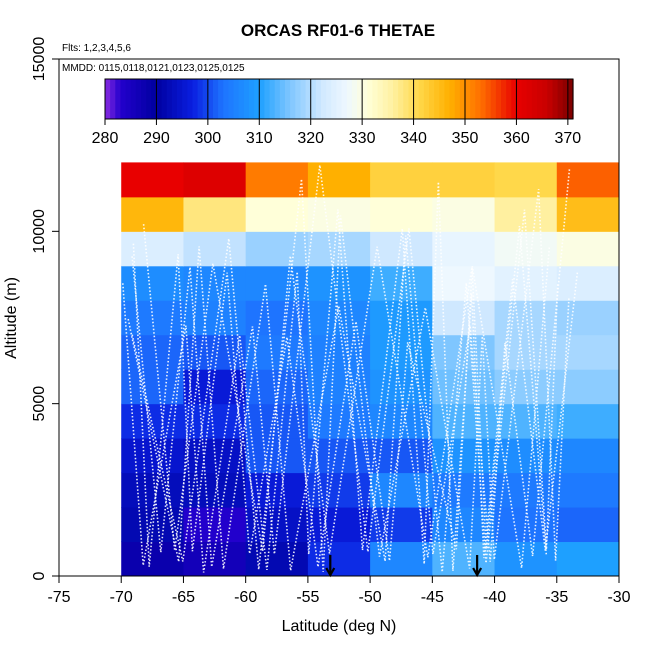 Image resolution: width=650 pixels, height=650 pixels. Describe the element at coordinates (208, 138) in the screenshot. I see `colorbar-tick-label: 300` at that location.